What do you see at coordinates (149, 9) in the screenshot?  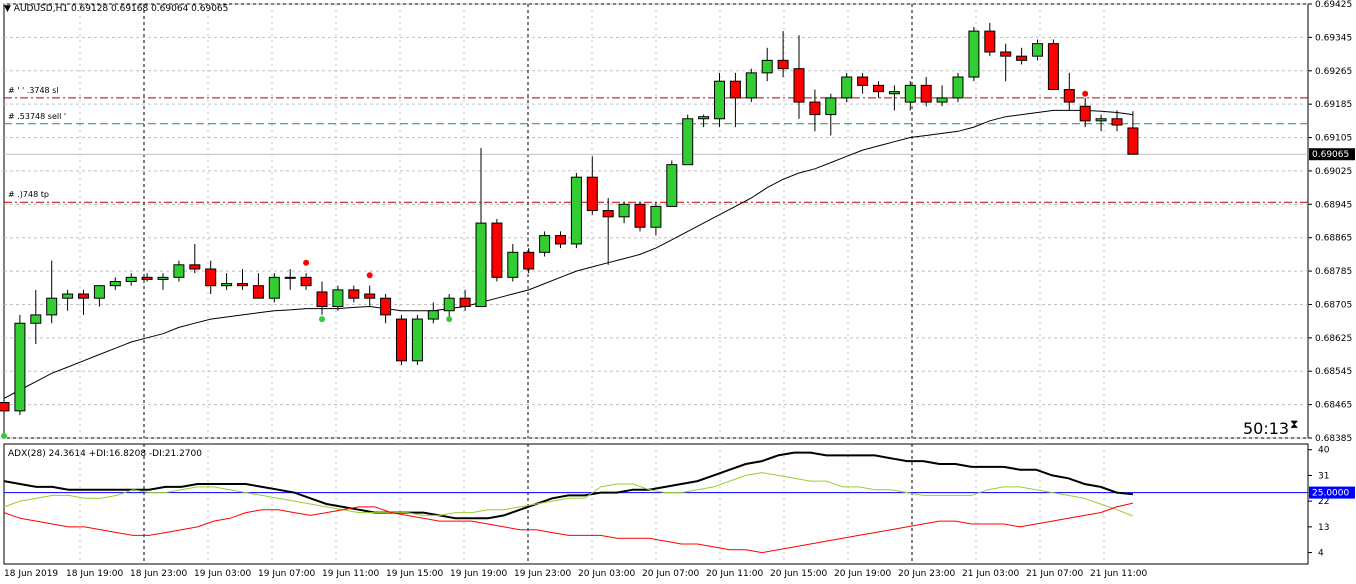 I see `ohlc-values: 0.69128 0.69168 0.69064 0.69065` at bounding box center [149, 9].